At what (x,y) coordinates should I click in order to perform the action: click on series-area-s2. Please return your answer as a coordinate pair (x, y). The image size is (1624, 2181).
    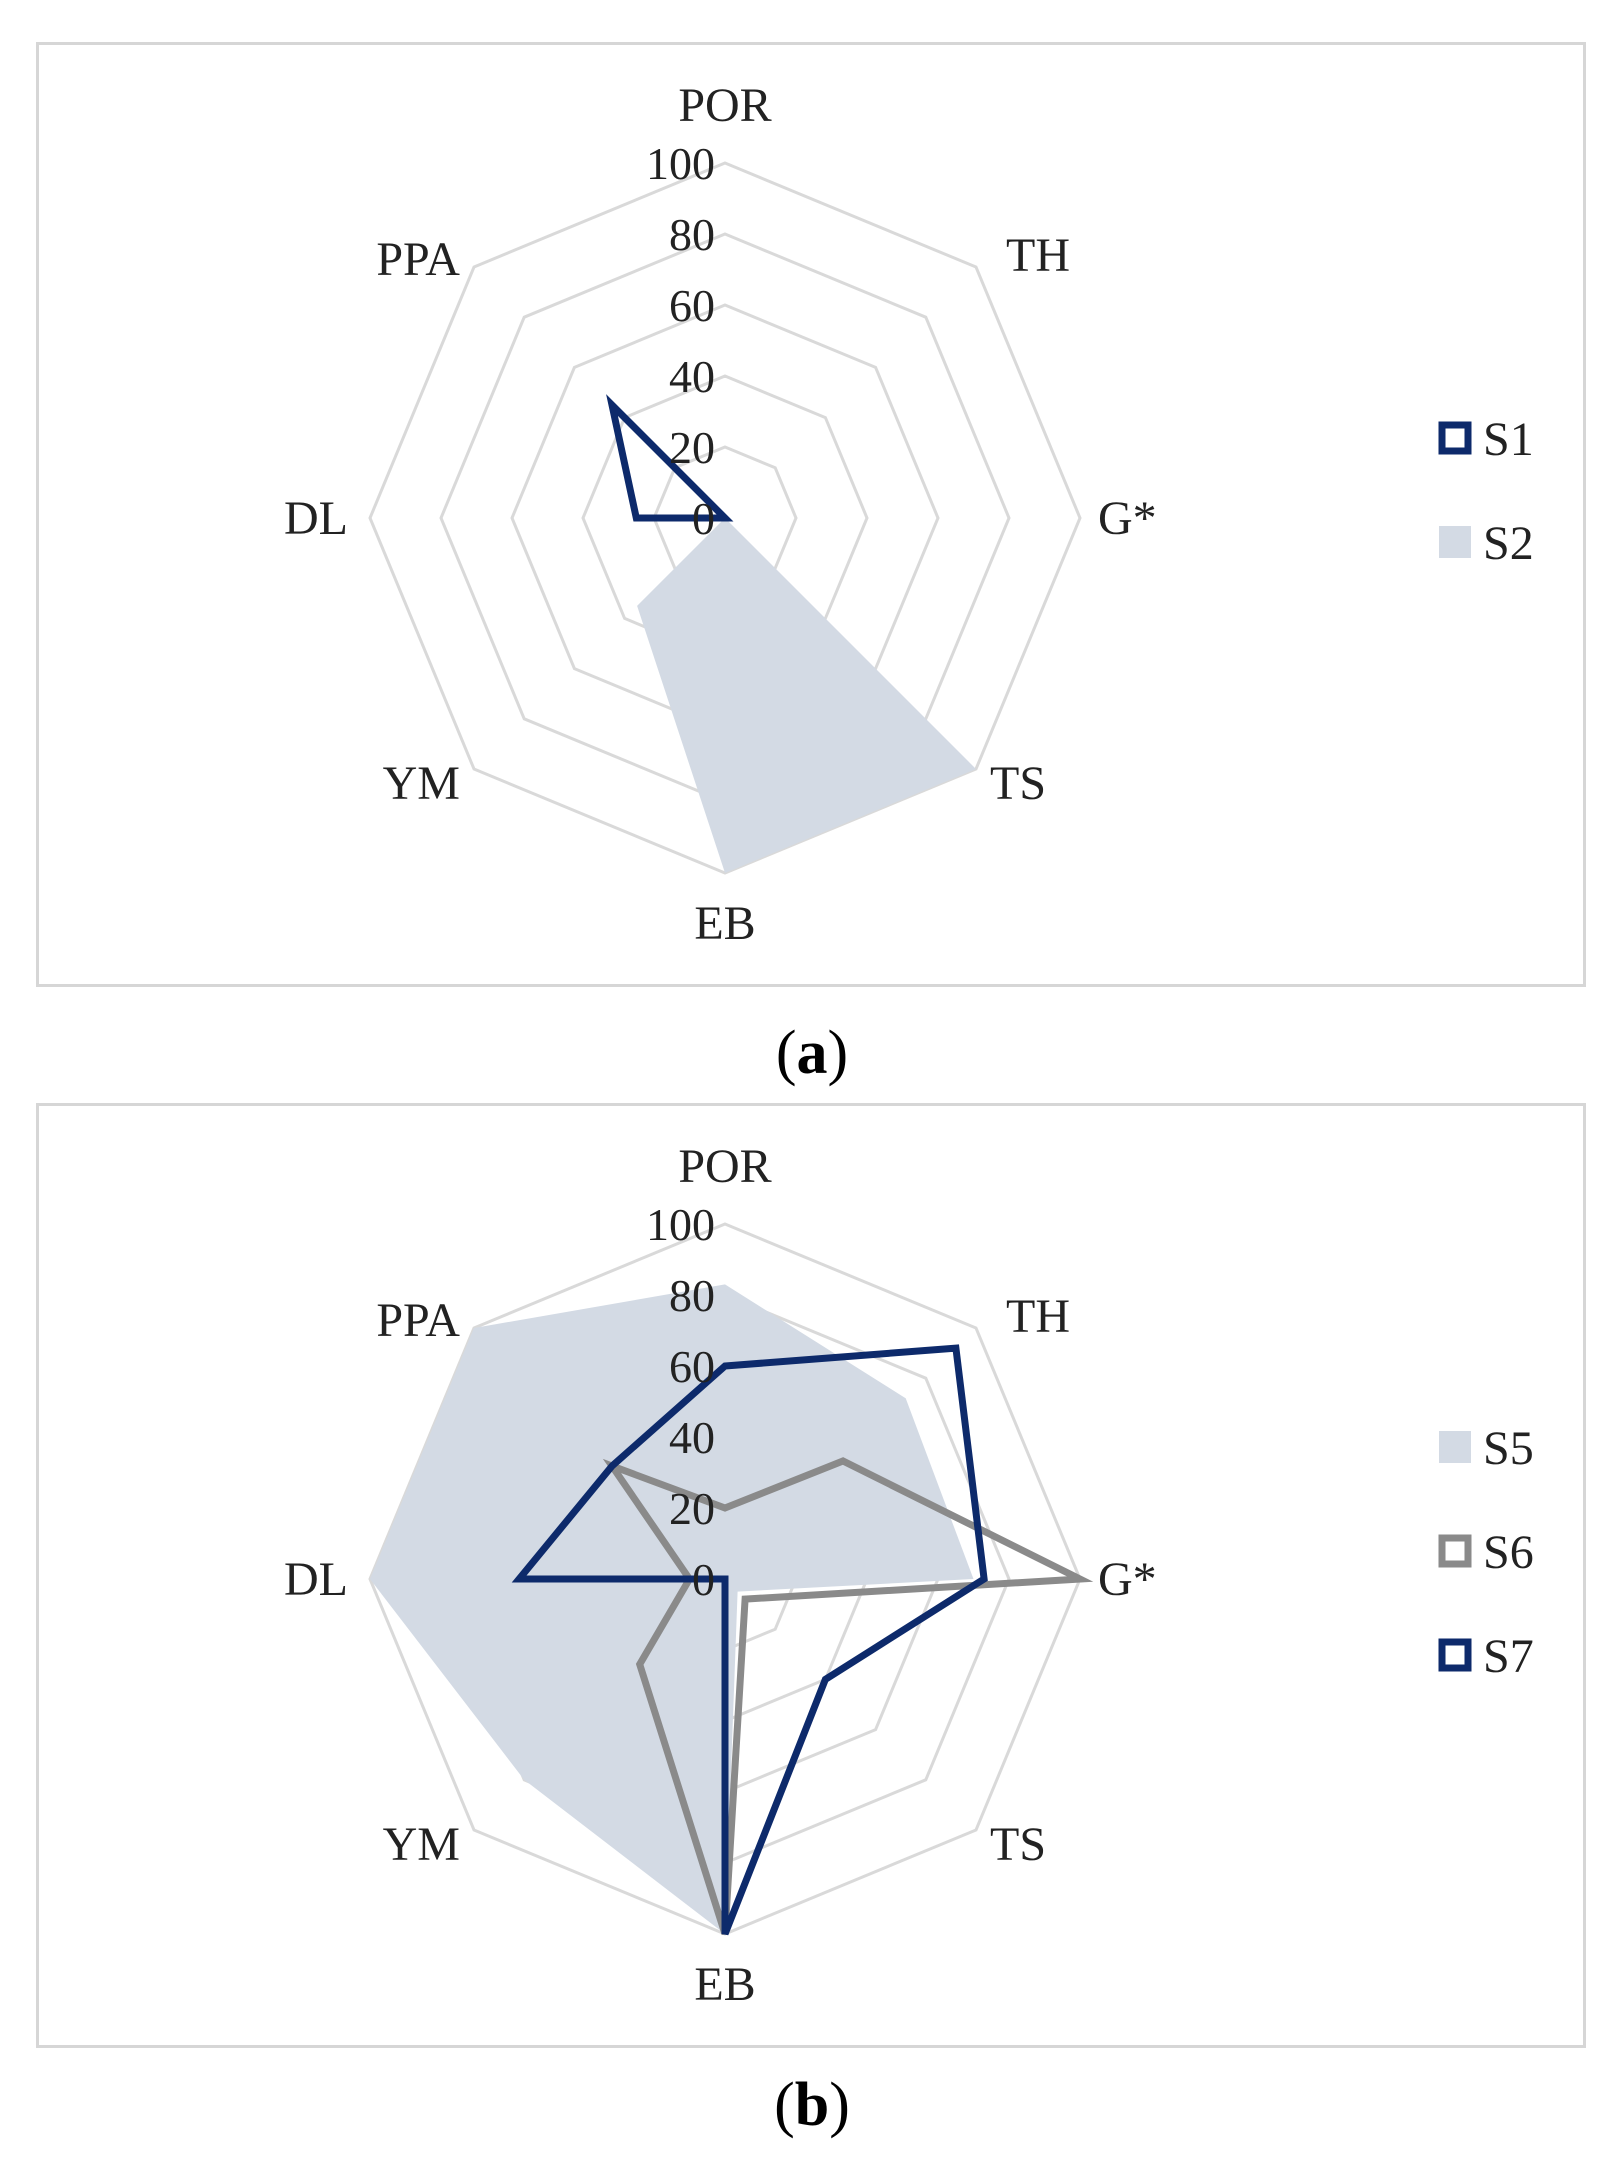
    Looking at the image, I should click on (725, 570).